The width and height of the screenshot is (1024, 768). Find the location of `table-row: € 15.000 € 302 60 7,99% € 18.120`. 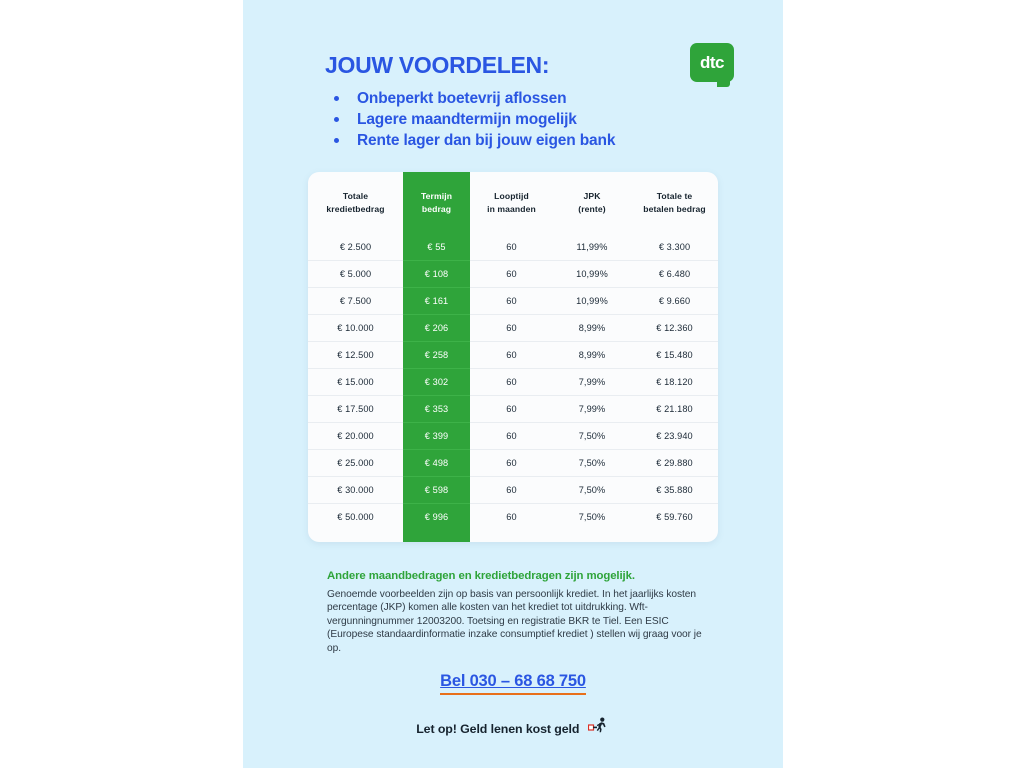

table-row: € 15.000 € 302 60 7,99% € 18.120 is located at coordinates (513, 382).